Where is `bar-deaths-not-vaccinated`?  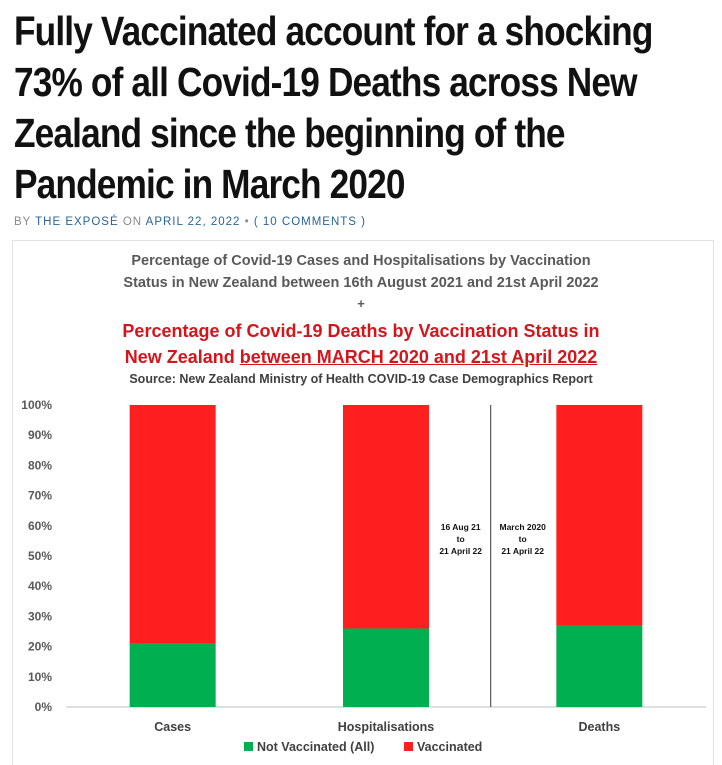
bar-deaths-not-vaccinated is located at coordinates (599, 666).